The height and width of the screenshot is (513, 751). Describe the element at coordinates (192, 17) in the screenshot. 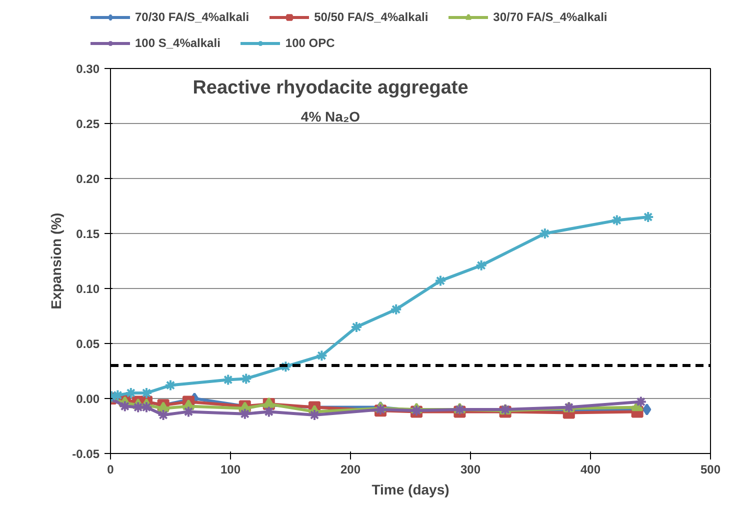

I see `legend-label: 70/30 FA/S_4%alkali` at that location.